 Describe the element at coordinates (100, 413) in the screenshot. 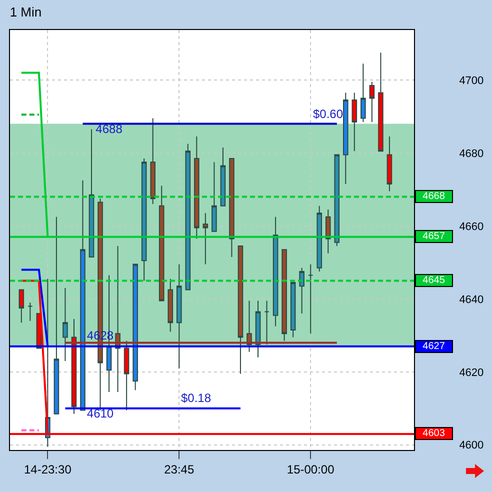

I see `data-label: 4610` at that location.